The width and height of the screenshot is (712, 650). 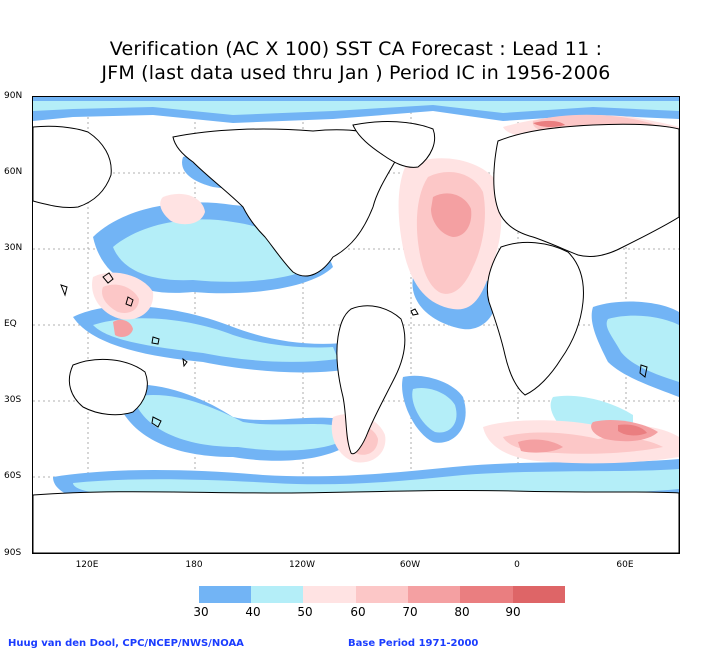 What do you see at coordinates (462, 612) in the screenshot?
I see `legend-label-80: 80` at bounding box center [462, 612].